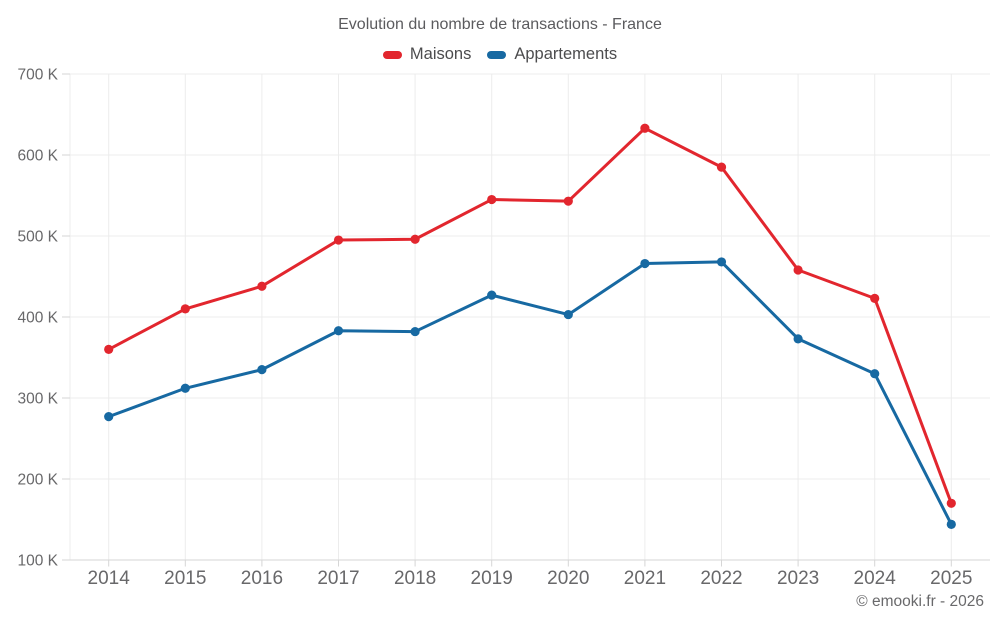  I want to click on y-tick-label: 600 K, so click(37, 156).